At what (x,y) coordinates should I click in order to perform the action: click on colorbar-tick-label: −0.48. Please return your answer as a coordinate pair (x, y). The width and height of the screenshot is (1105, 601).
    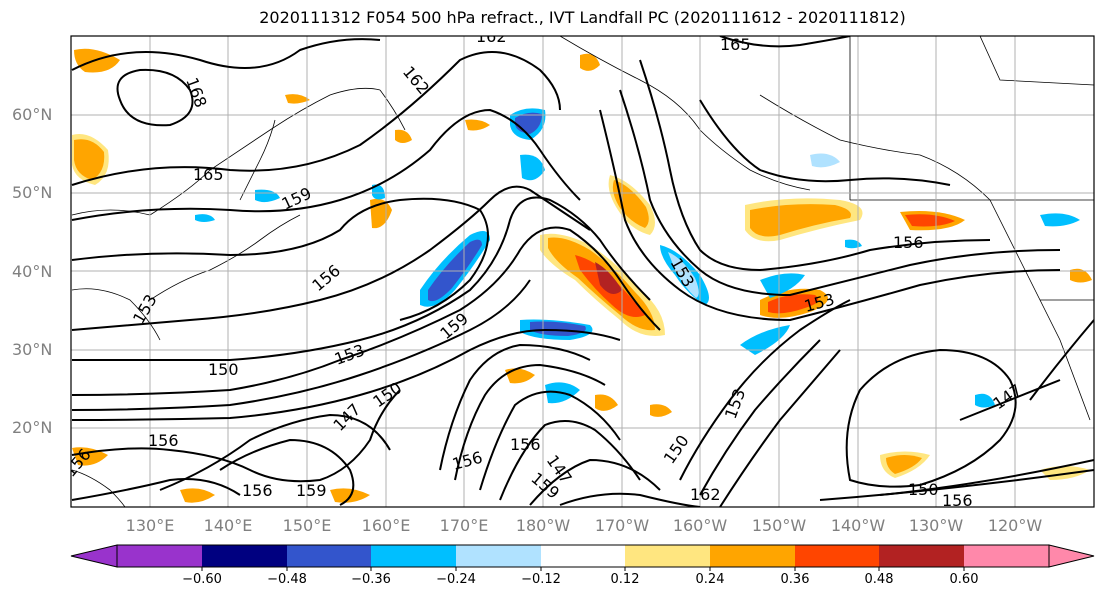
    Looking at the image, I should click on (287, 579).